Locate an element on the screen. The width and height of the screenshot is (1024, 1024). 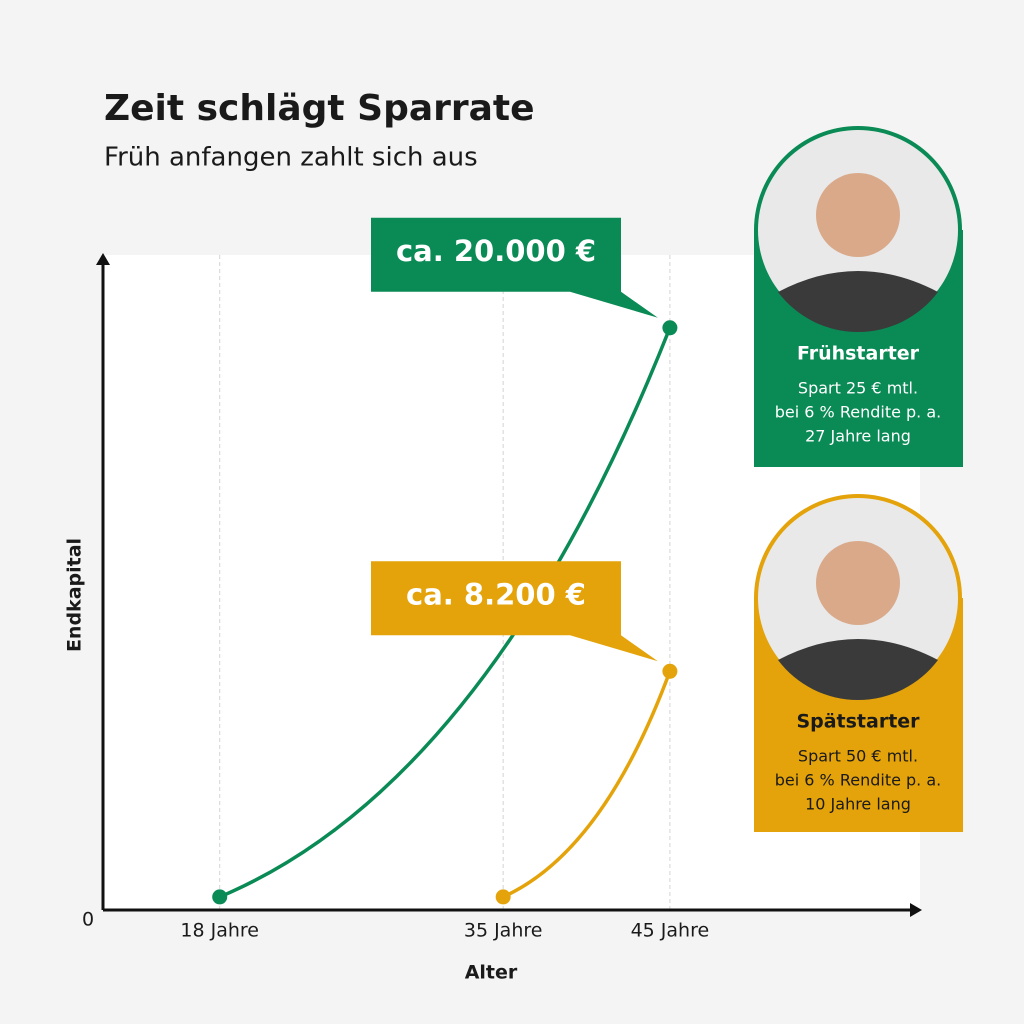
x-tick-label: 35 Jahre is located at coordinates (503, 931).